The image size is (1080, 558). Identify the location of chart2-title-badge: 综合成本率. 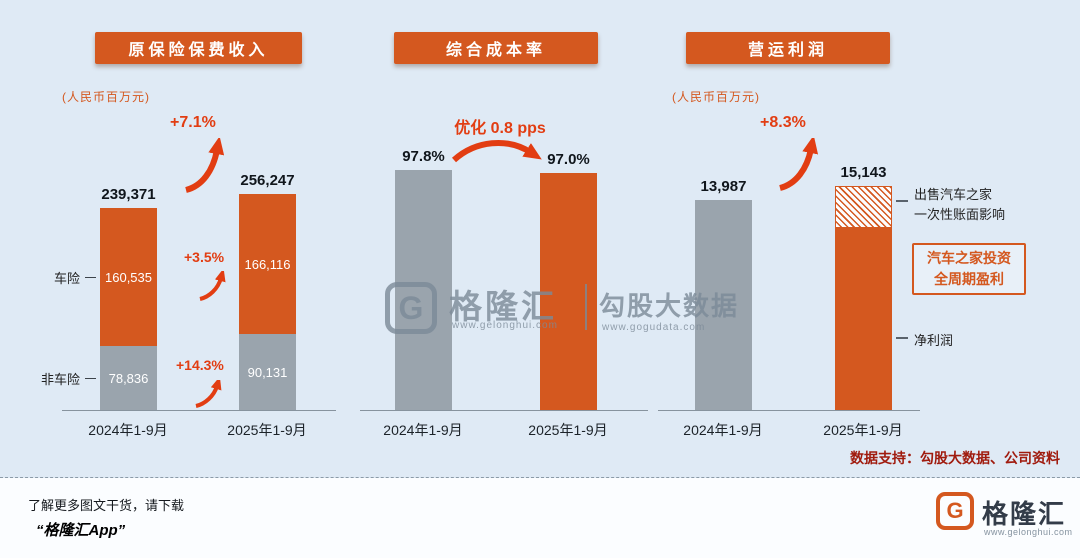
(496, 48).